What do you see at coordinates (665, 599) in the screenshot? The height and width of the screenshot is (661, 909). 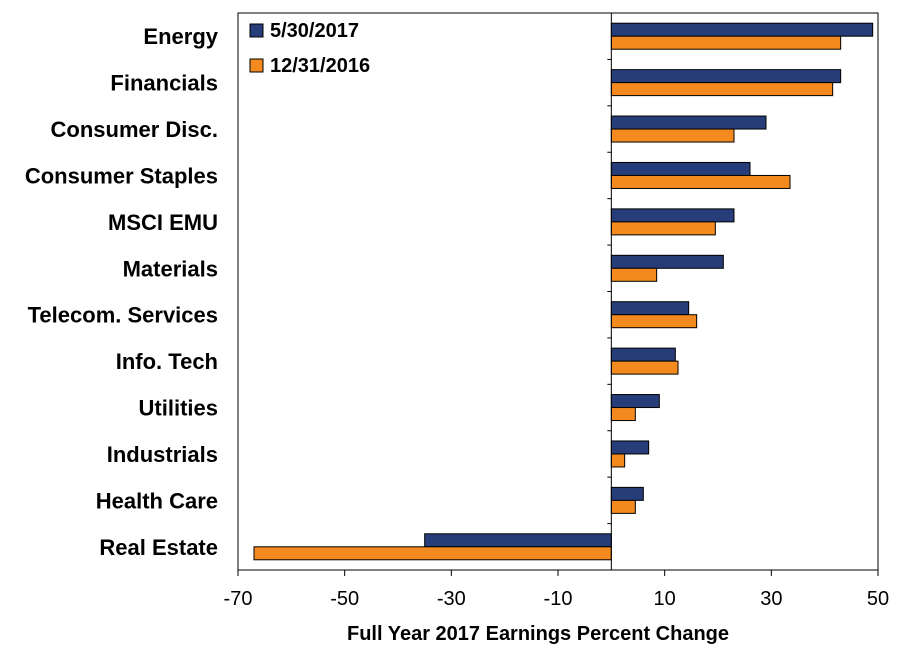 I see `x-tick-label: 10` at bounding box center [665, 599].